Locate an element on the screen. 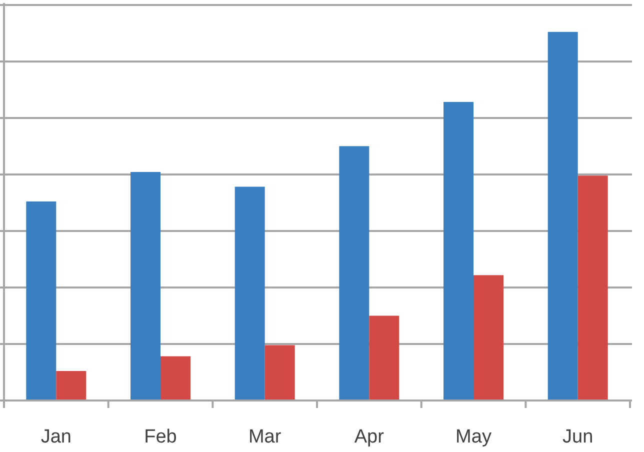 Image resolution: width=644 pixels, height=452 pixels. x-tick-label: Jun is located at coordinates (578, 437).